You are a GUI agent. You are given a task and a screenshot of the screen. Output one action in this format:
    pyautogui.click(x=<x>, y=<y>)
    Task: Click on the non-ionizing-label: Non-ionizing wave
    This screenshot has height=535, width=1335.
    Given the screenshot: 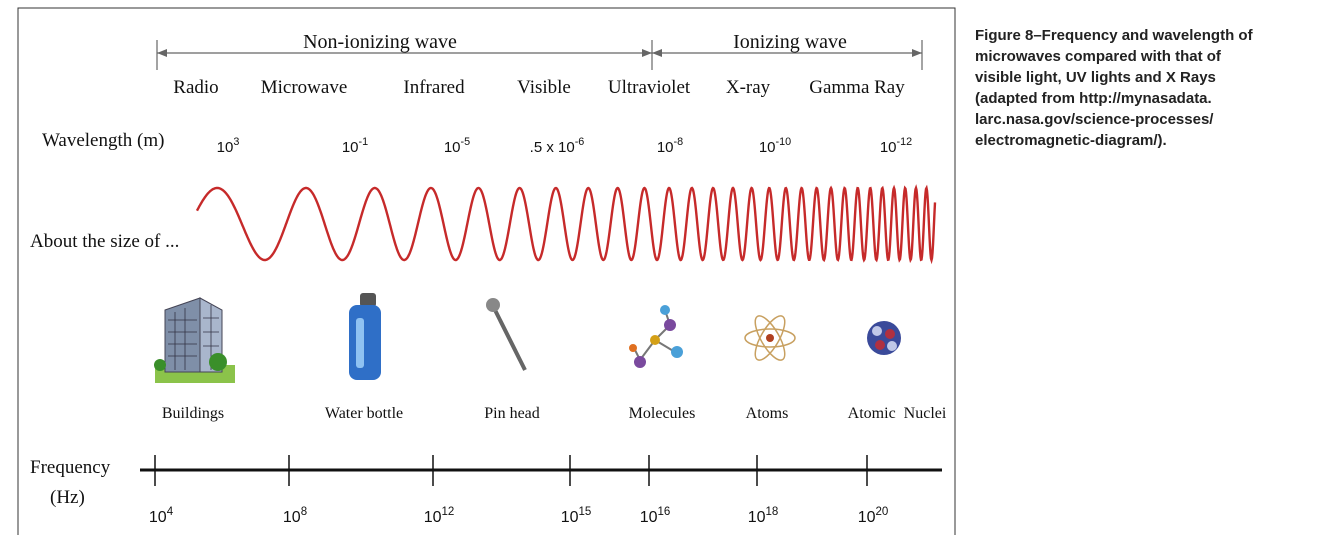 What is the action you would take?
    pyautogui.click(x=380, y=42)
    